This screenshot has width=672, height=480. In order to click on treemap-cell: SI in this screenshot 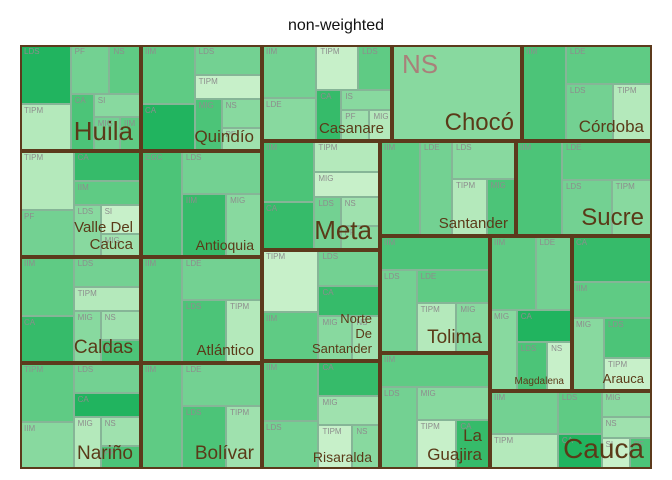, I will do `click(120, 219)`.